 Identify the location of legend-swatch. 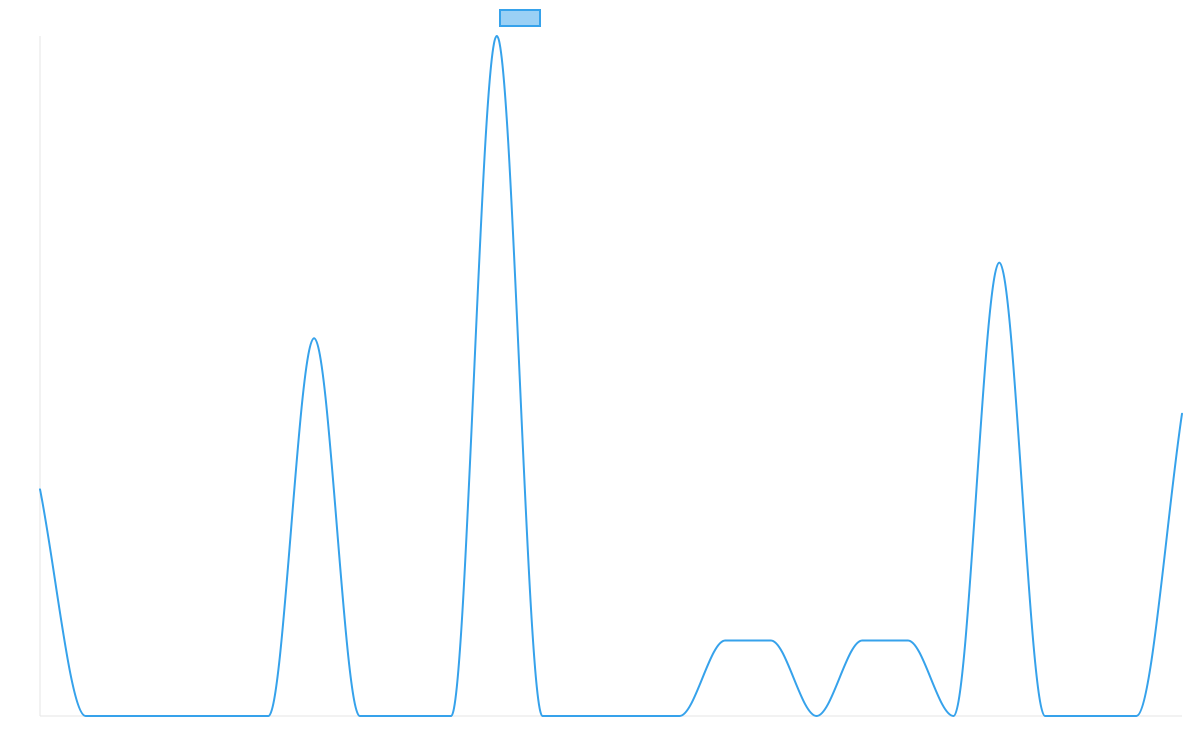
(520, 18).